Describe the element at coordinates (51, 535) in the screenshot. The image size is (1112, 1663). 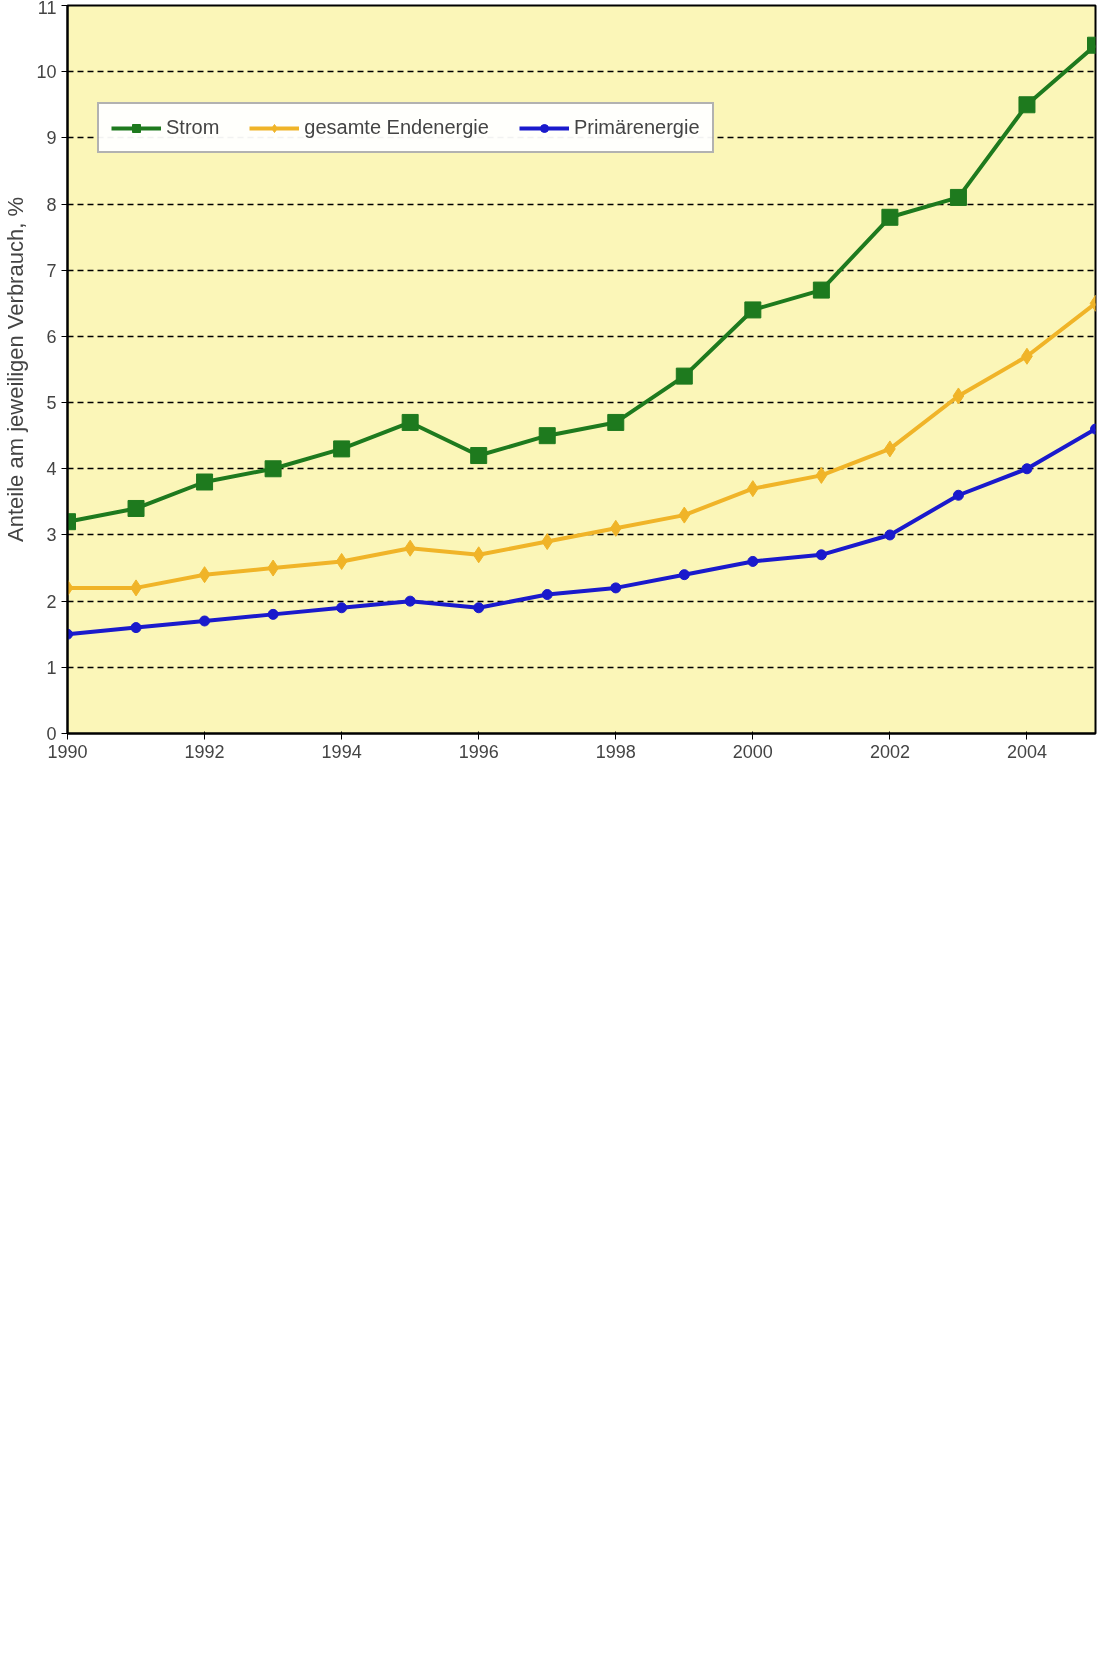
I see `y-tick-label: 3` at that location.